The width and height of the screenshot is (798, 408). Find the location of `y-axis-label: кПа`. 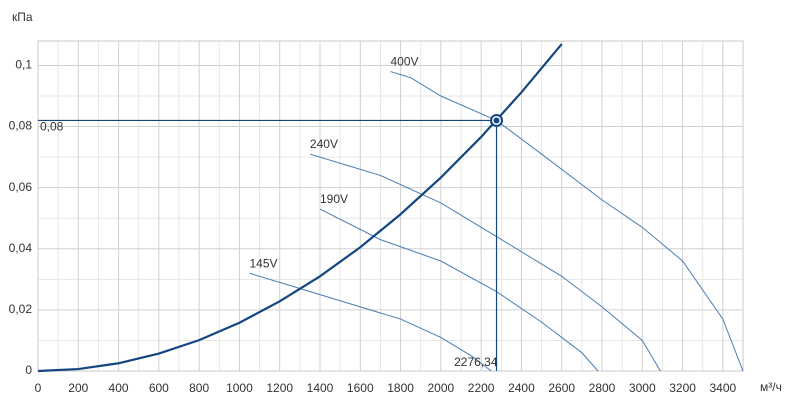

y-axis-label: кПа is located at coordinates (22, 17).